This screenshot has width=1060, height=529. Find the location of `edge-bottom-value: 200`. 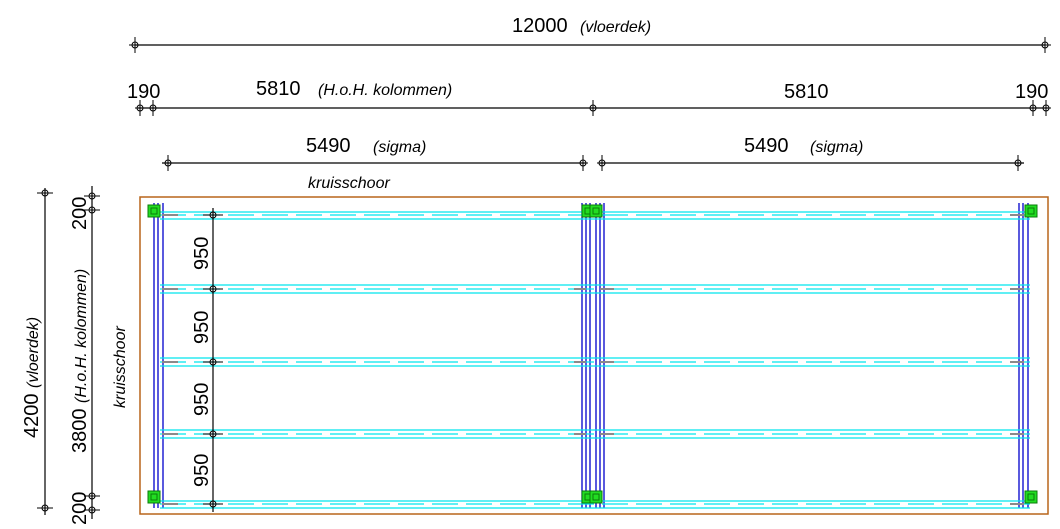

edge-bottom-value: 200 is located at coordinates (80, 508).